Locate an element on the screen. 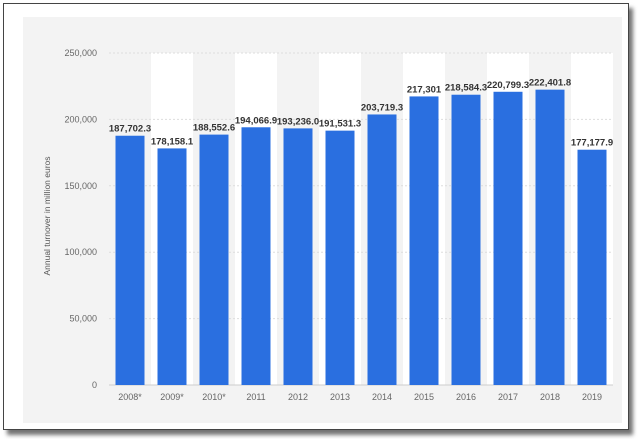 Image resolution: width=638 pixels, height=439 pixels. x-tick-label: 2013 is located at coordinates (340, 397).